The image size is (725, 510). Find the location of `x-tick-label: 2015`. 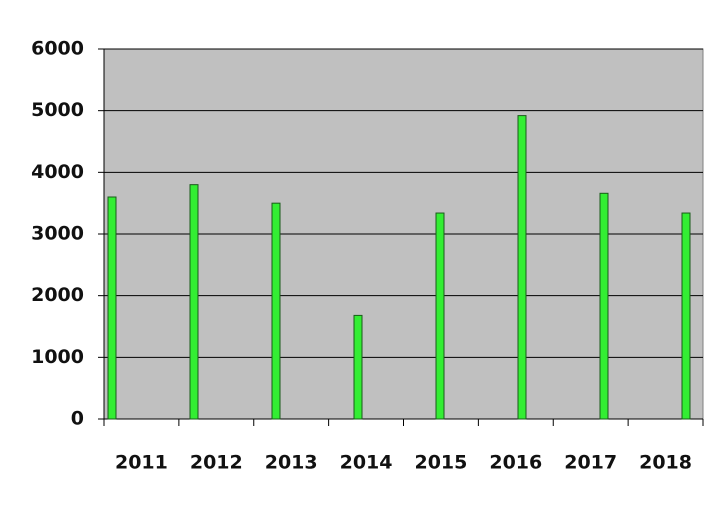

x-tick-label: 2015 is located at coordinates (440, 463).